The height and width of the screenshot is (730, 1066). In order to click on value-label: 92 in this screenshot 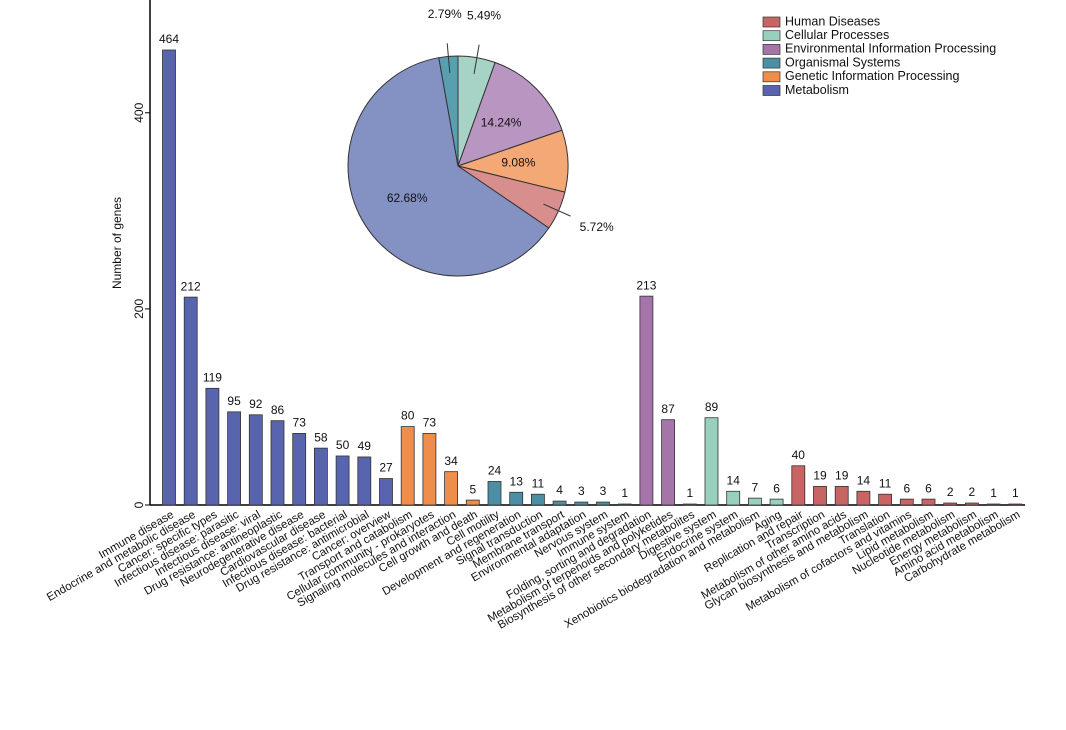, I will do `click(256, 404)`.